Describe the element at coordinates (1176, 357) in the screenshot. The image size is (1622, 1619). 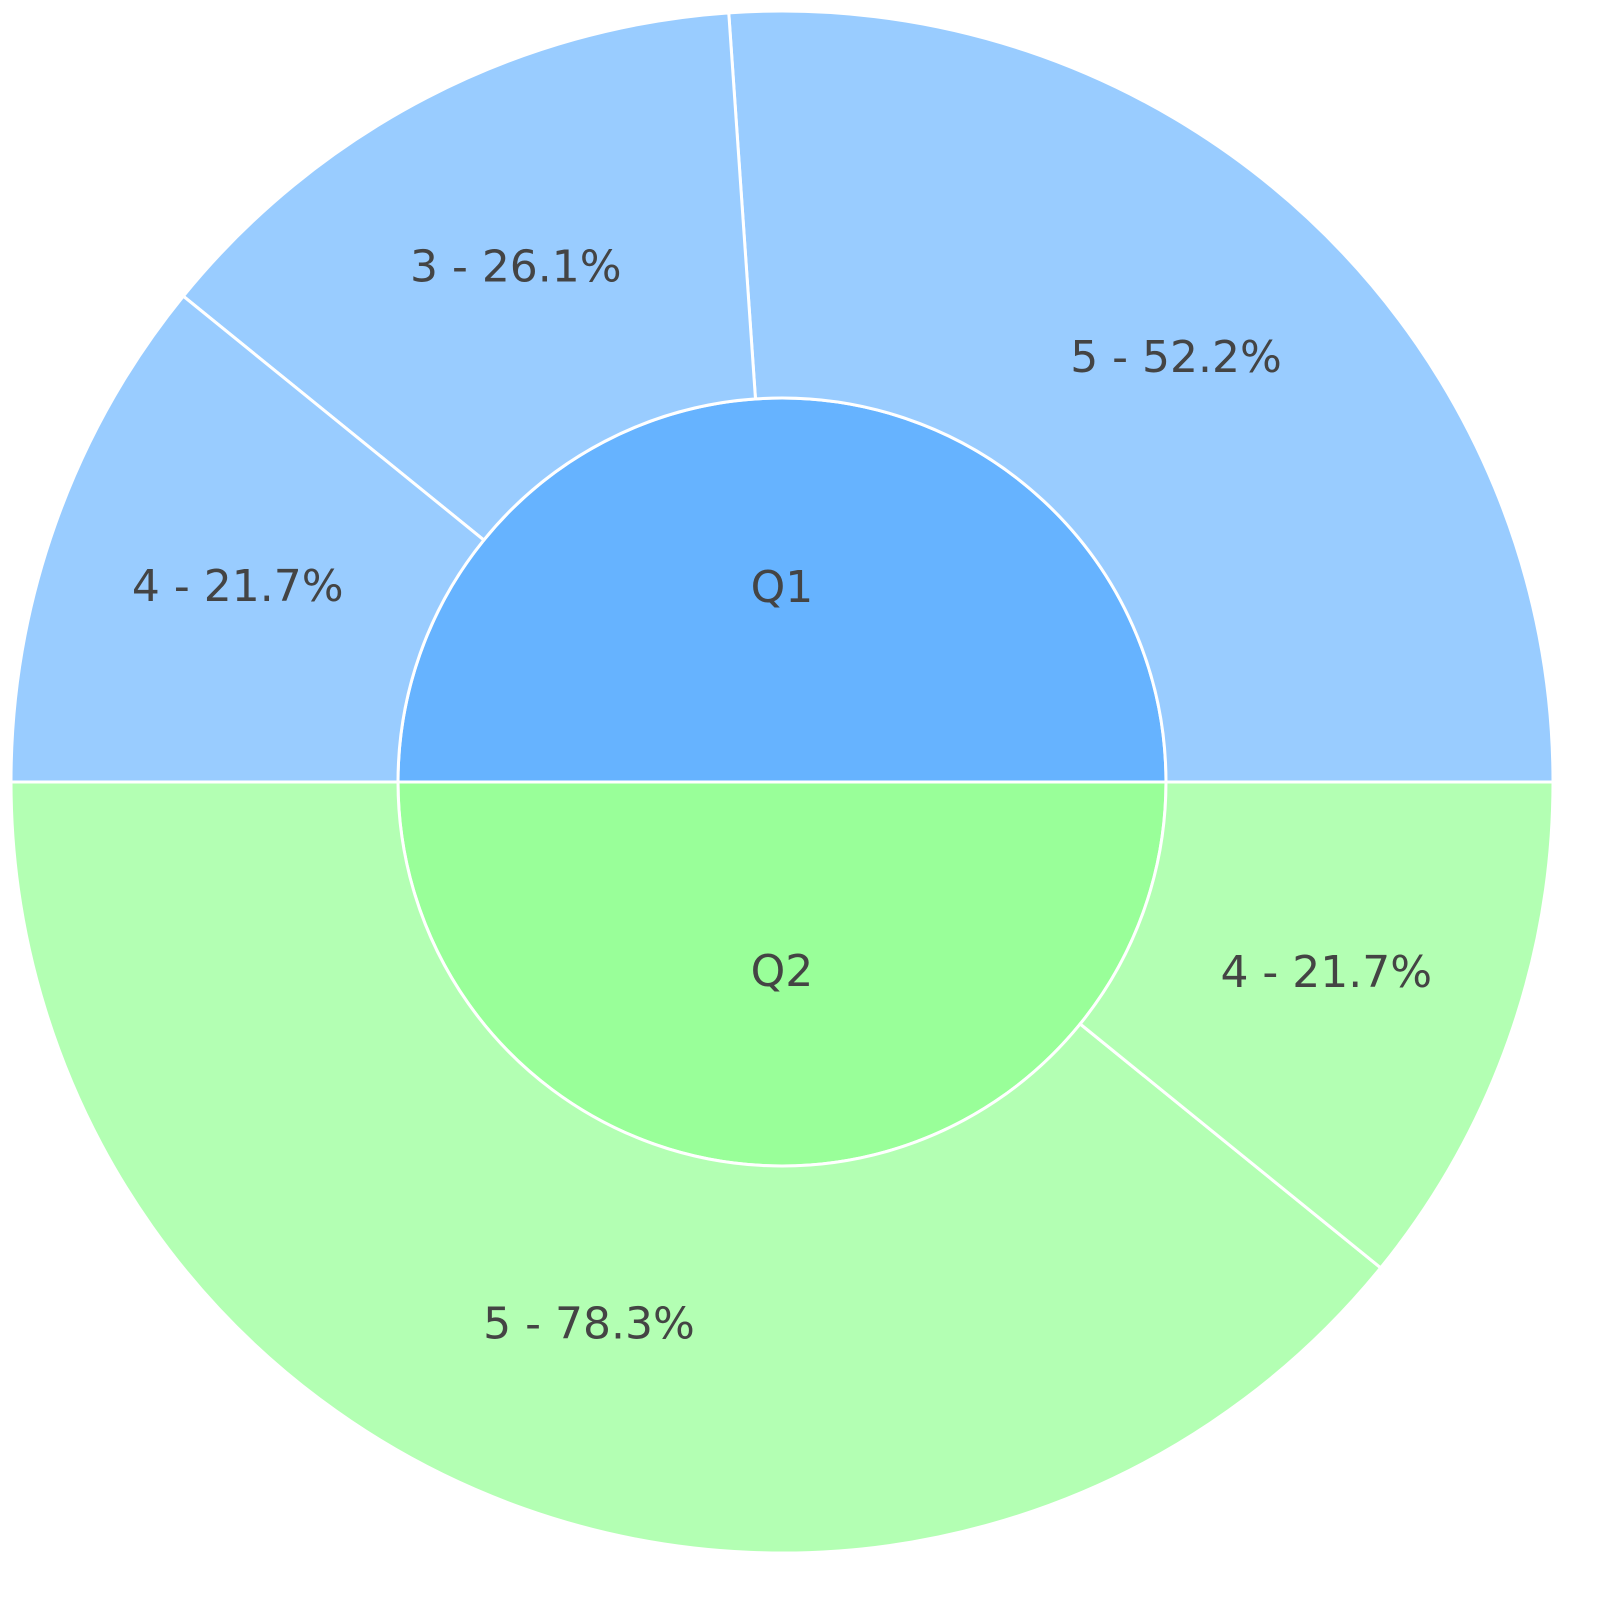
I see `outer-label: 5 - 52.2%` at that location.